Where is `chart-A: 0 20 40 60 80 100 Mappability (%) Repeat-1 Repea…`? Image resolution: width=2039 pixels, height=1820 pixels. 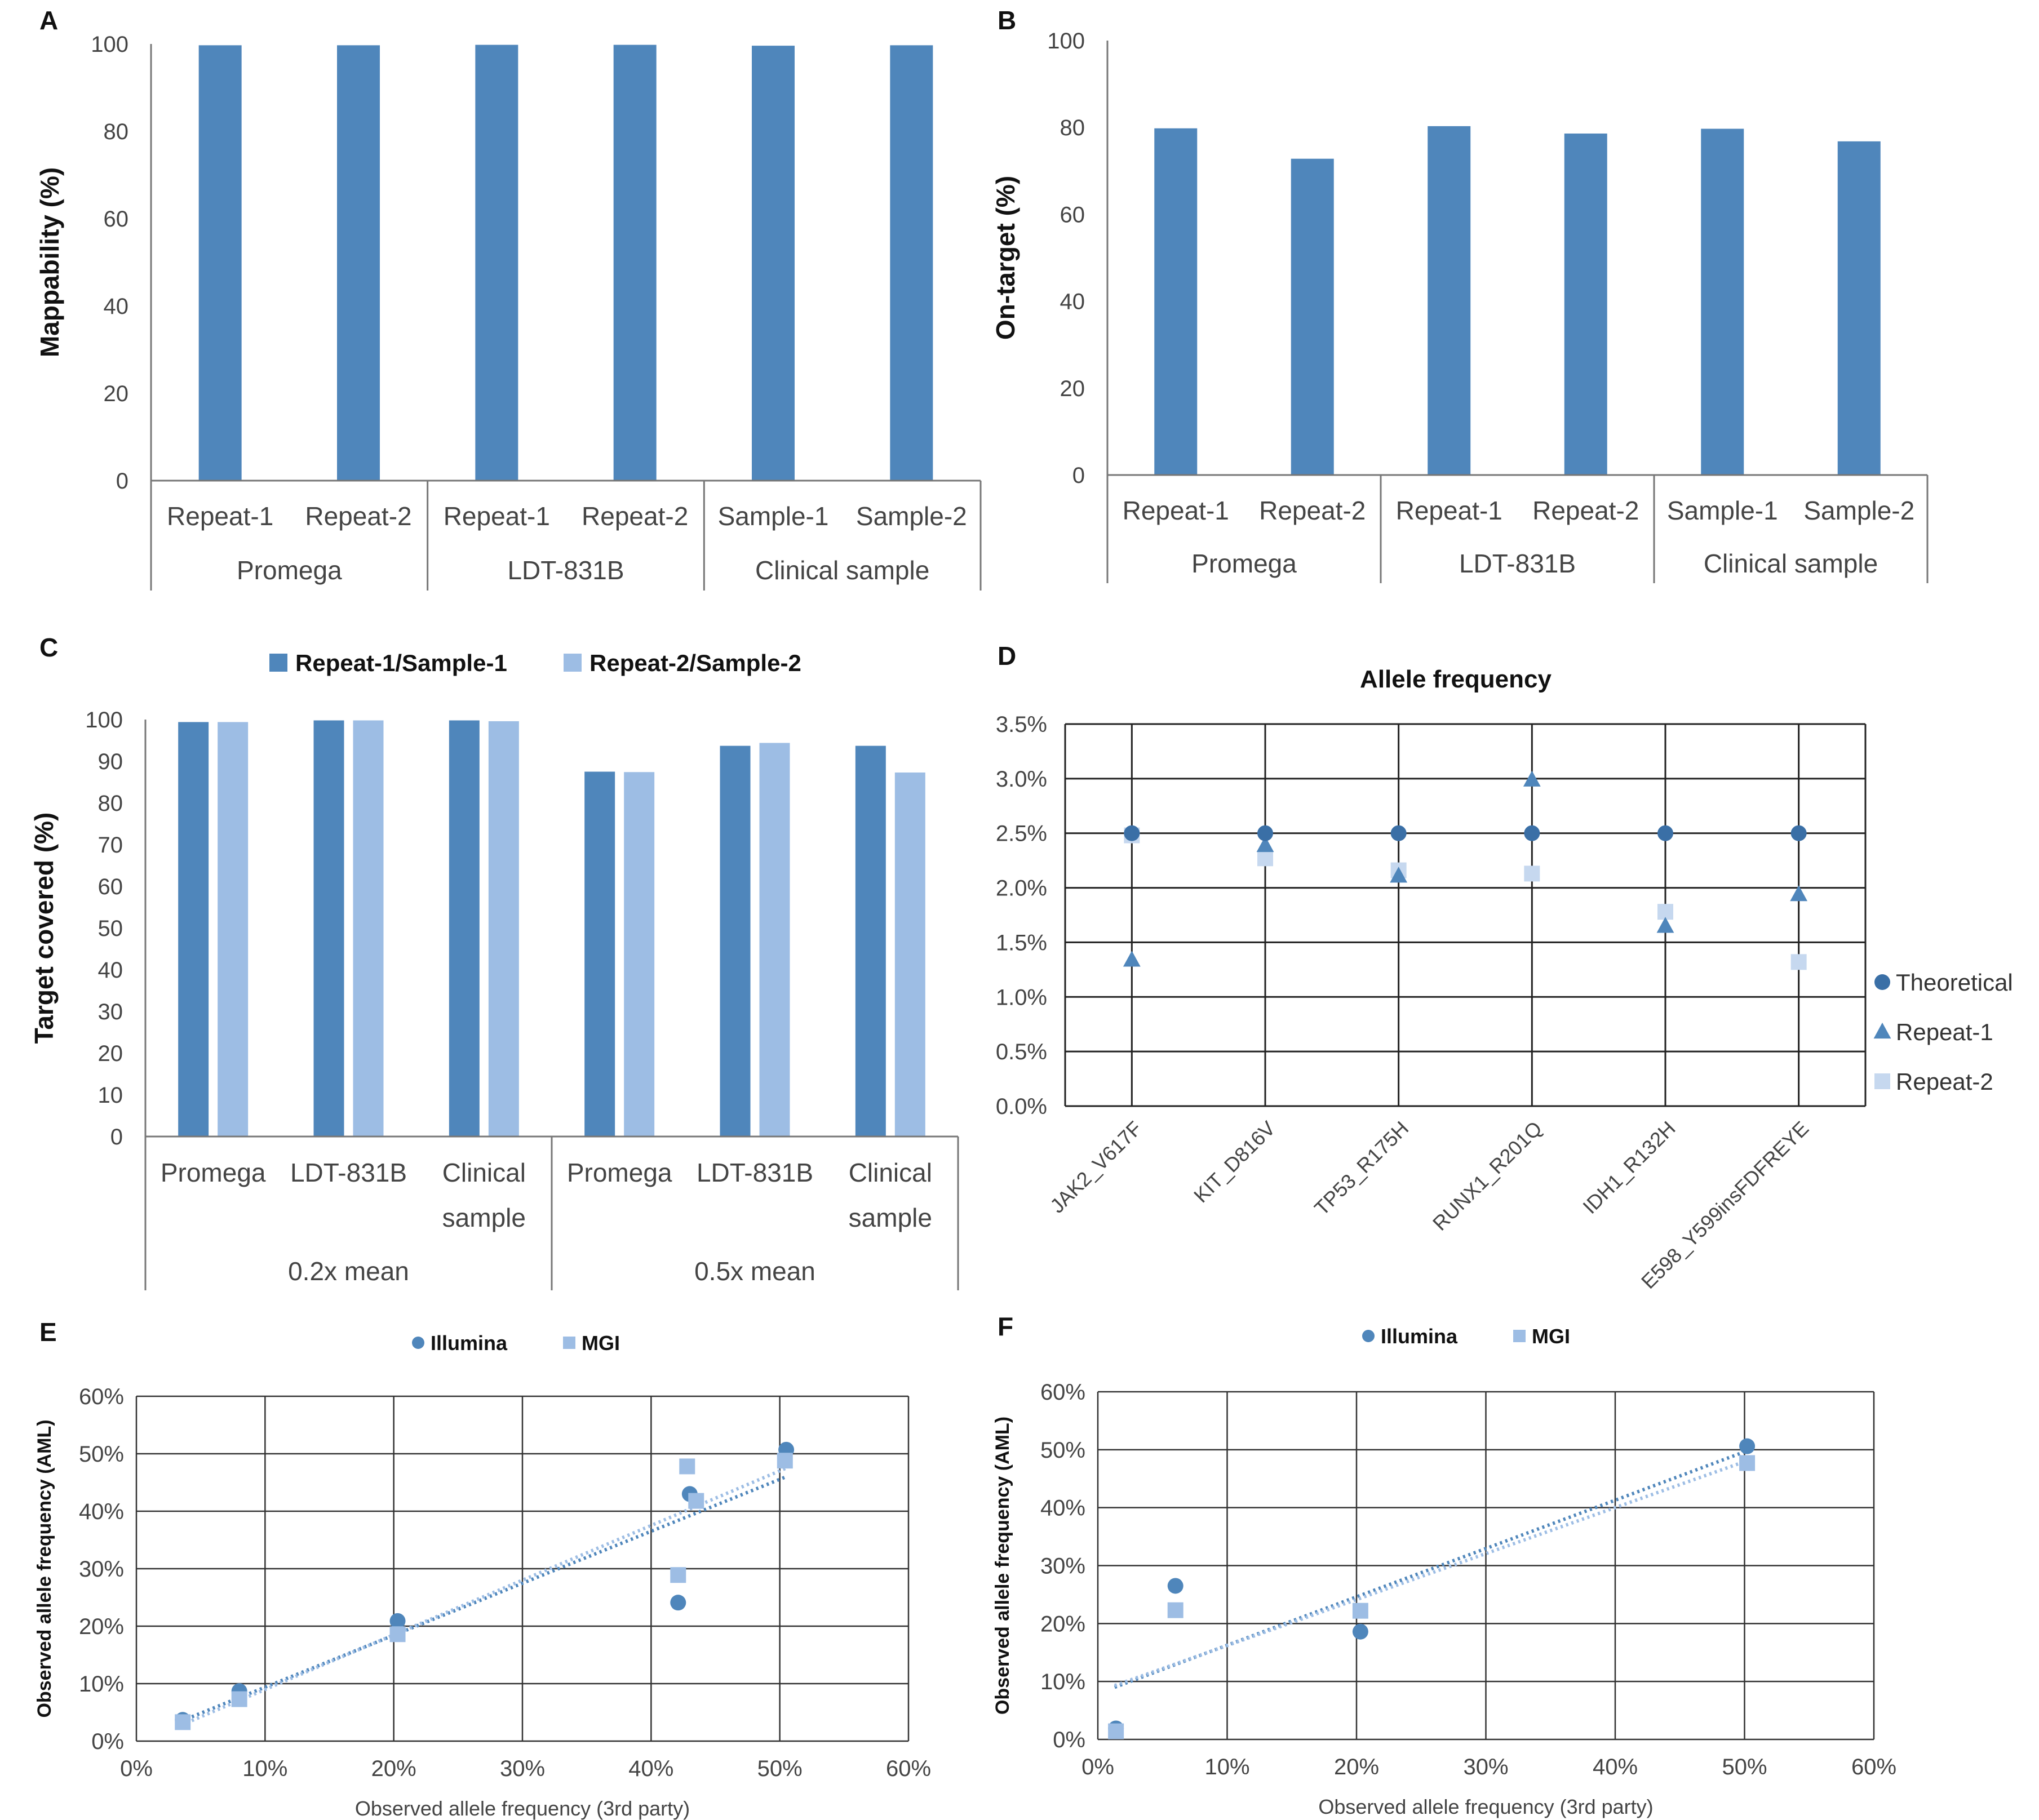 chart-A: 0 20 40 60 80 100 Mappability (%) Repeat-1 Repea… is located at coordinates (508, 311).